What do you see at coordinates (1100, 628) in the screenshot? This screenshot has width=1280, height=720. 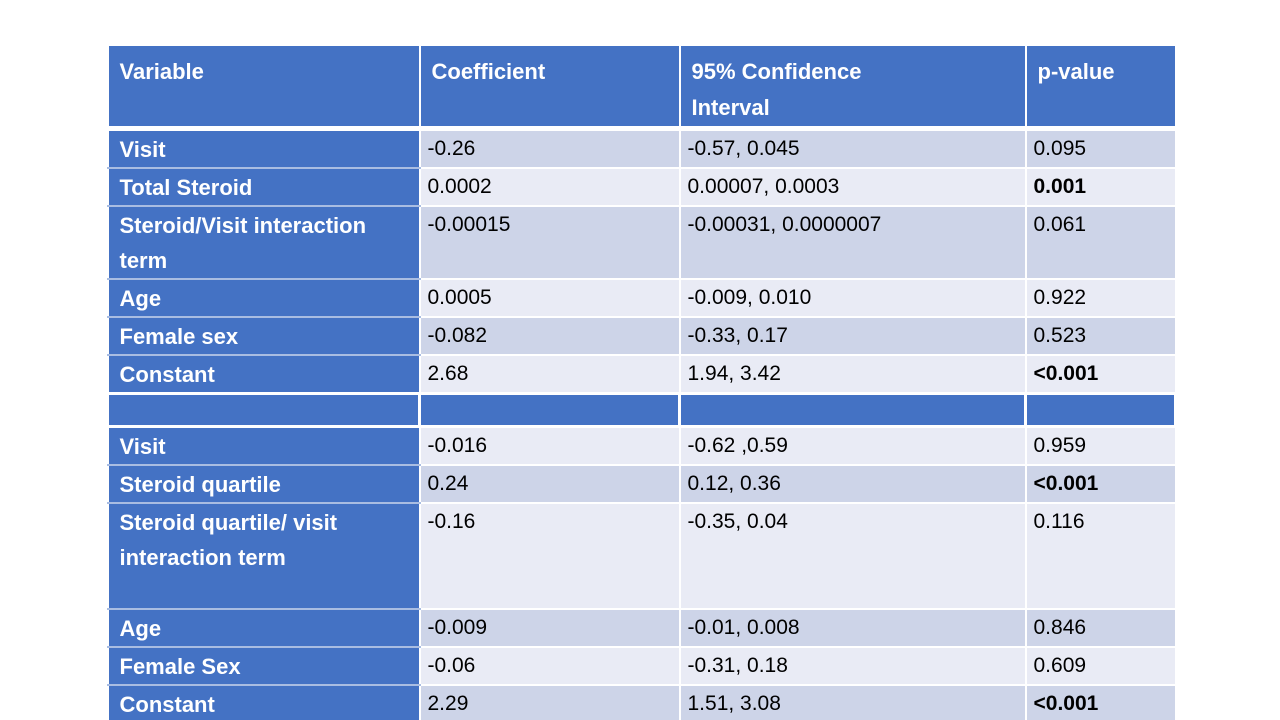 I see `p-value-cell: 0.846` at bounding box center [1100, 628].